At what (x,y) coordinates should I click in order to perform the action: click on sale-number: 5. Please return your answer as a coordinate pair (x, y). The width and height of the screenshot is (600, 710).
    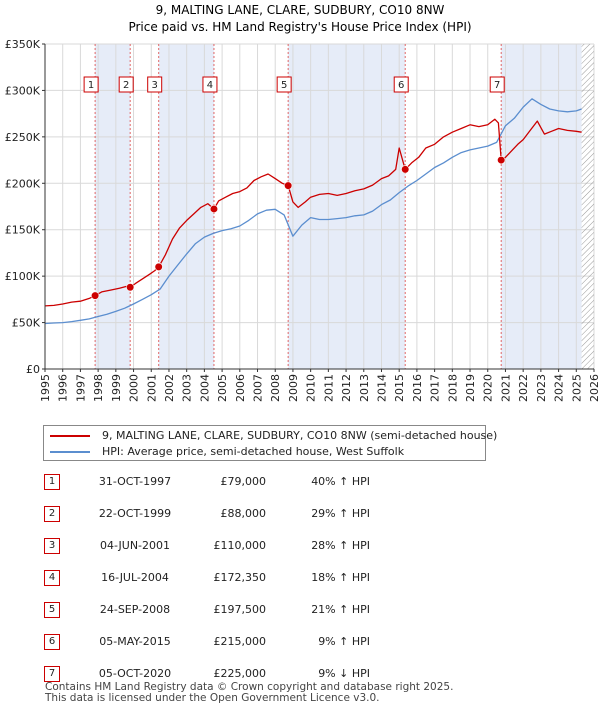
    Looking at the image, I should click on (52, 610).